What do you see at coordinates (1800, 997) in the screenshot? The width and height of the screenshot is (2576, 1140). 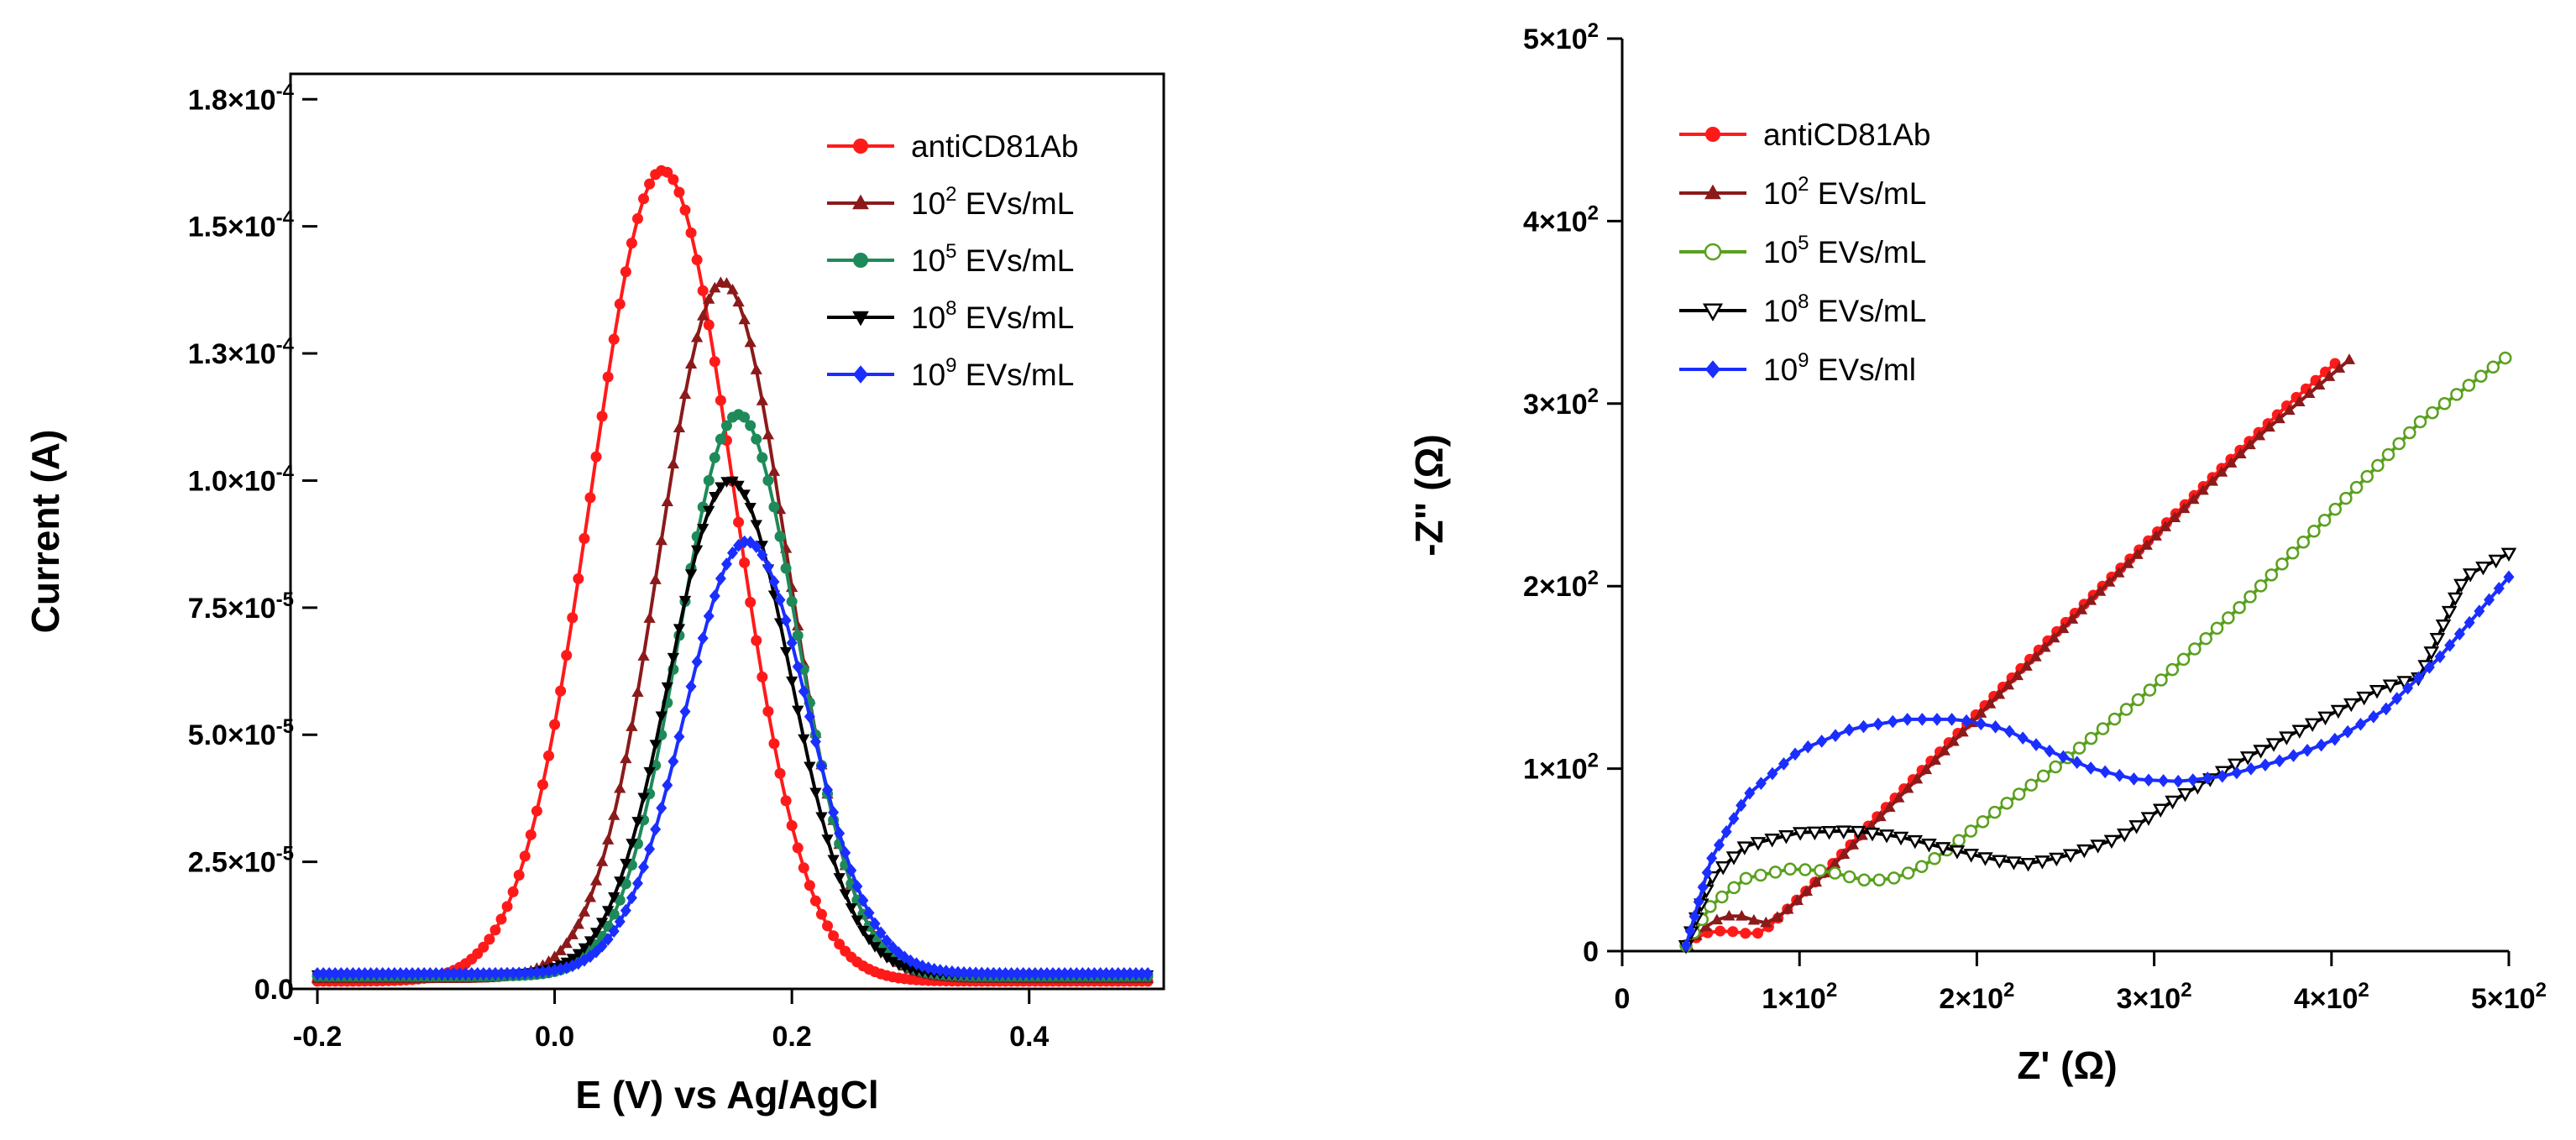 I see `eis-x-tick-label: 1×10²` at bounding box center [1800, 997].